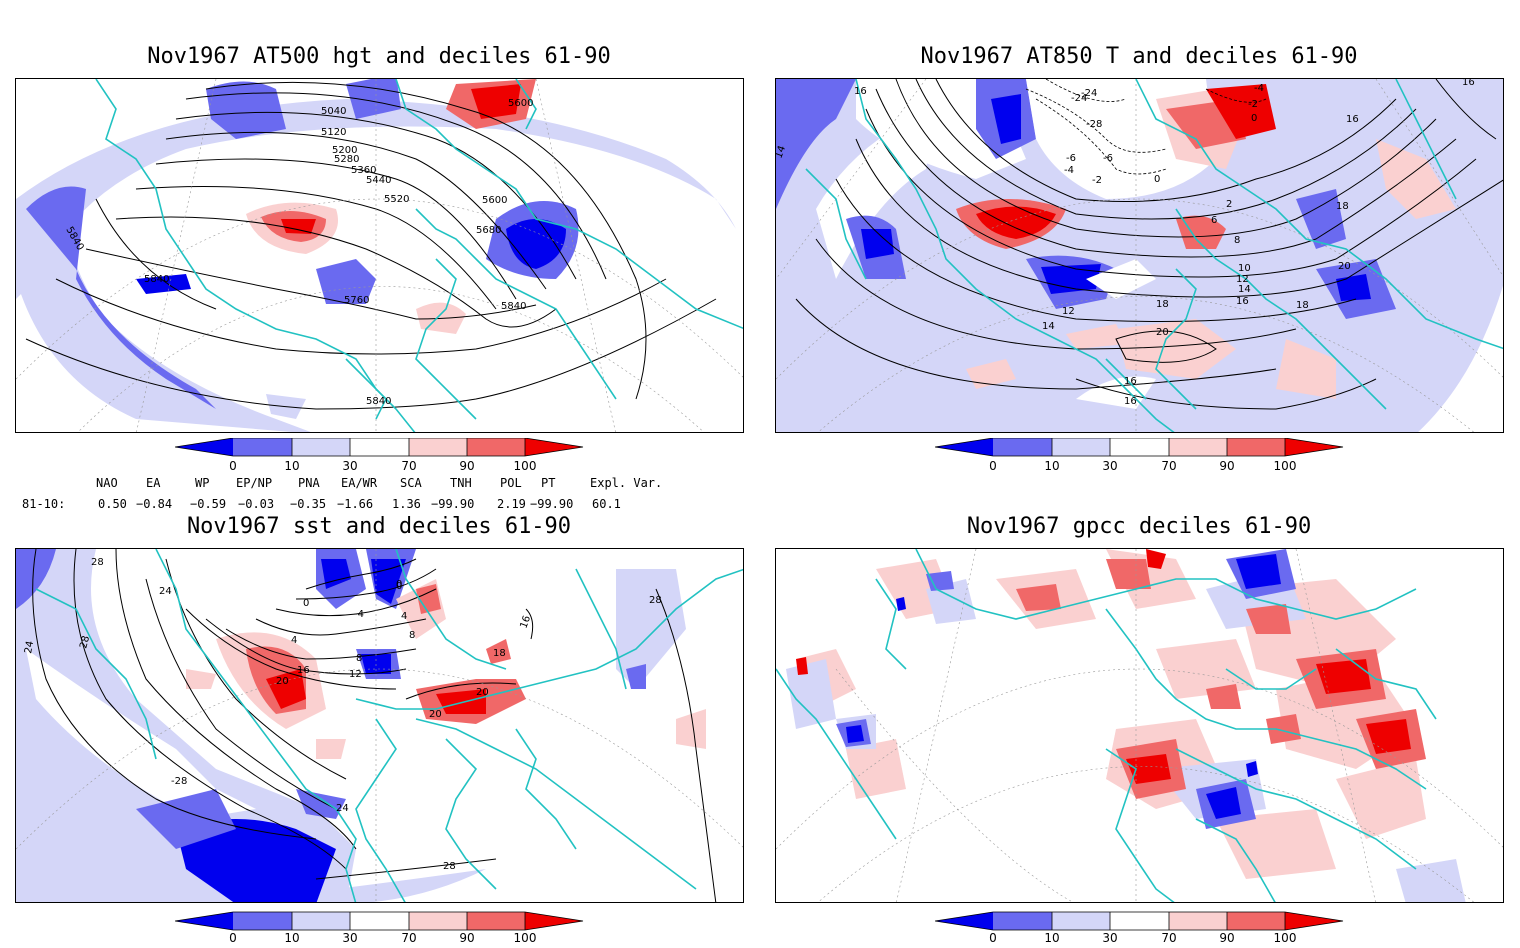 The width and height of the screenshot is (1520, 948). I want to click on index-header: Expl. Var., so click(626, 483).